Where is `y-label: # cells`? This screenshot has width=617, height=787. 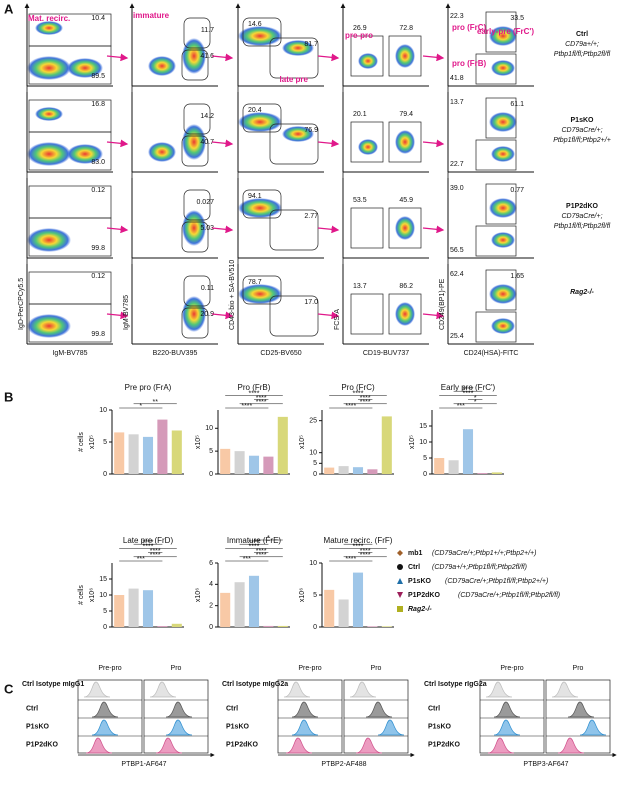
y-label: # cells is located at coordinates (81, 595).